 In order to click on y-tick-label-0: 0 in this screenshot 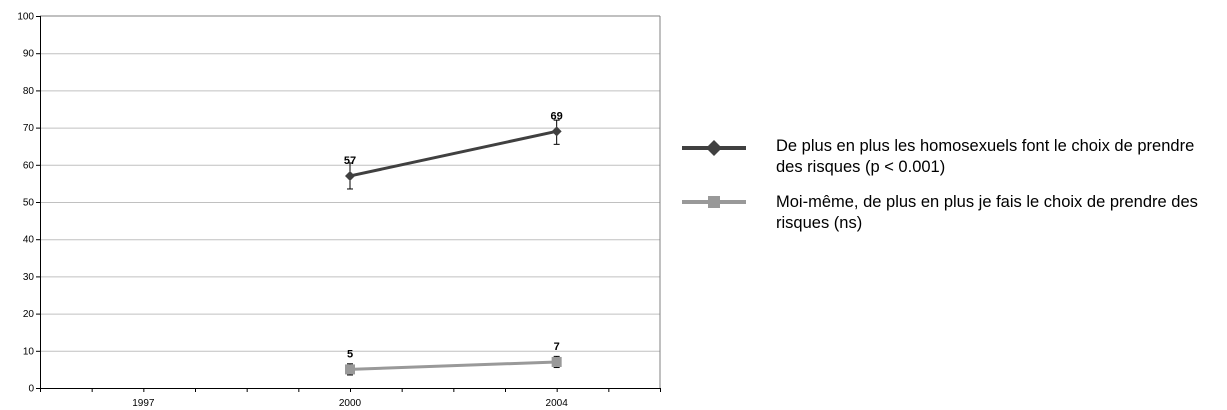, I will do `click(31, 389)`.